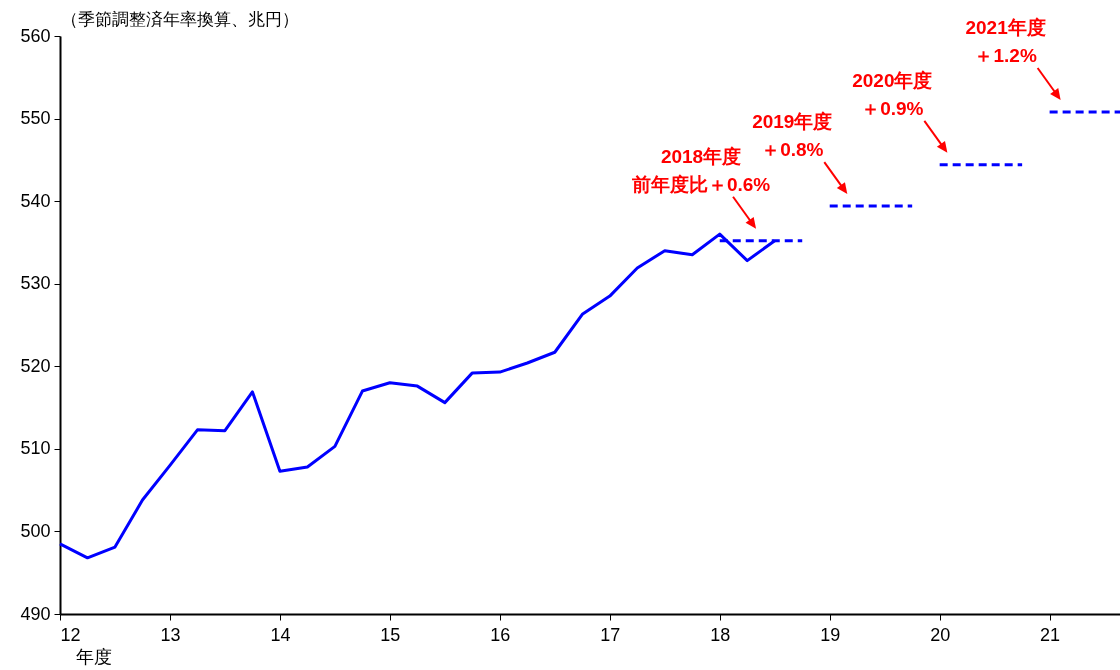  Describe the element at coordinates (35, 200) in the screenshot. I see `y-tick-label: 540` at that location.